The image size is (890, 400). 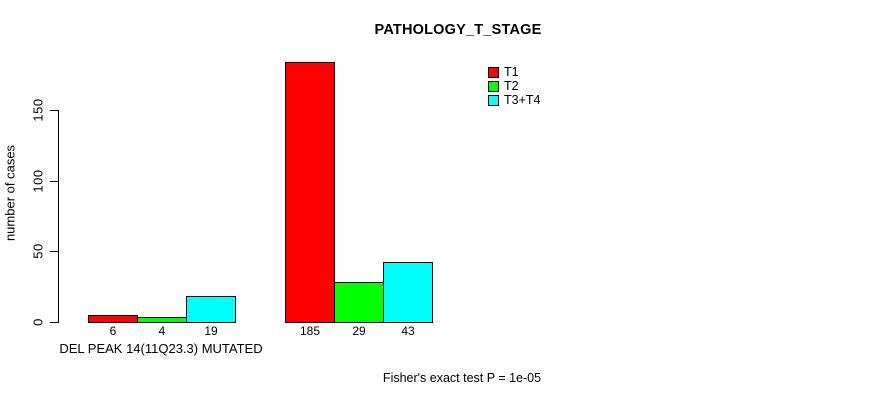 What do you see at coordinates (113, 331) in the screenshot?
I see `bar-value-label: 6` at bounding box center [113, 331].